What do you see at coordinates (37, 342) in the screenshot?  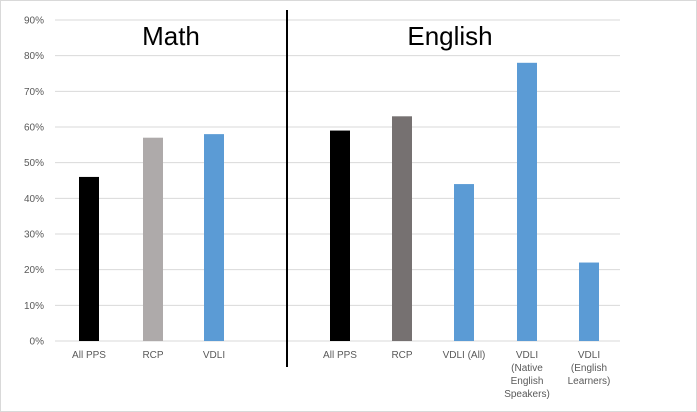 I see `y-tick-label: 0%` at bounding box center [37, 342].